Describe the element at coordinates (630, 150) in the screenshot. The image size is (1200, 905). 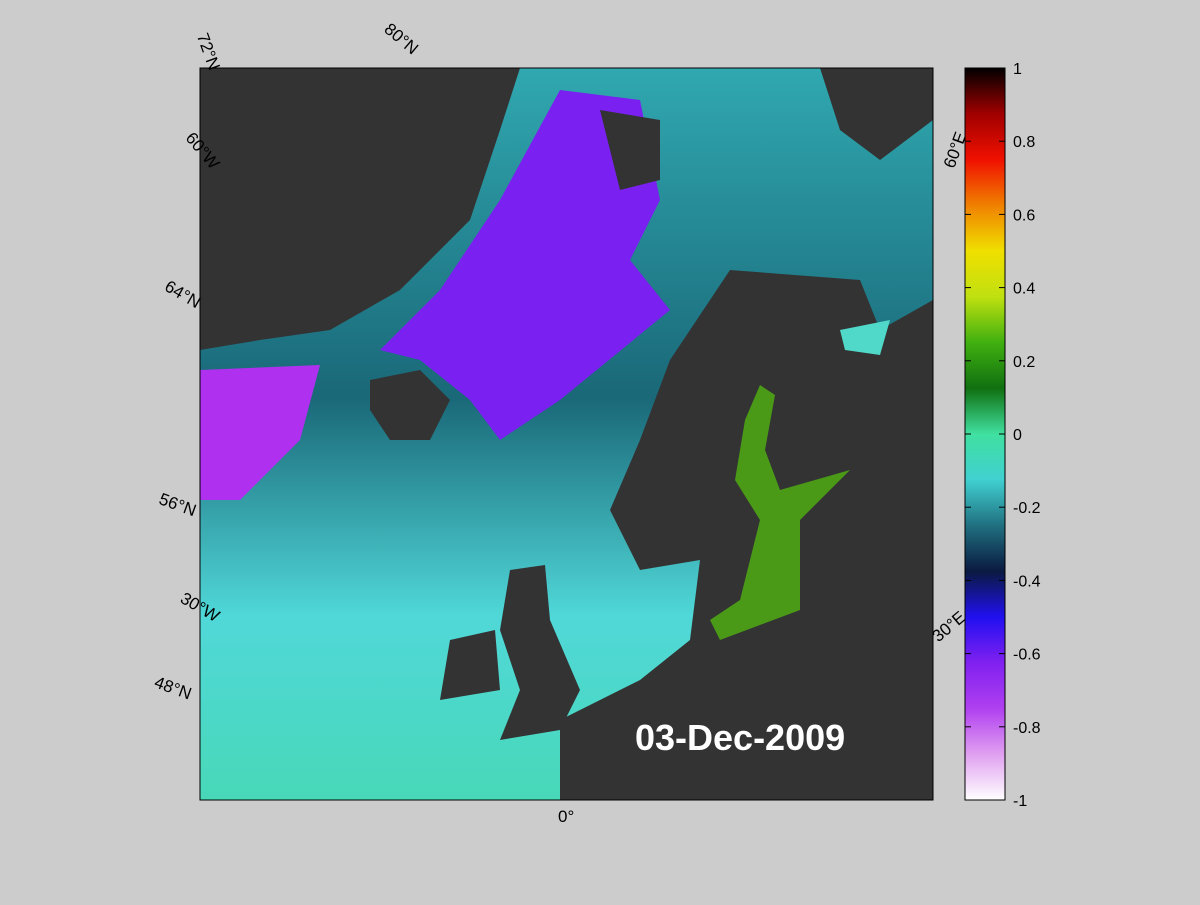
I see `land-svalbard` at that location.